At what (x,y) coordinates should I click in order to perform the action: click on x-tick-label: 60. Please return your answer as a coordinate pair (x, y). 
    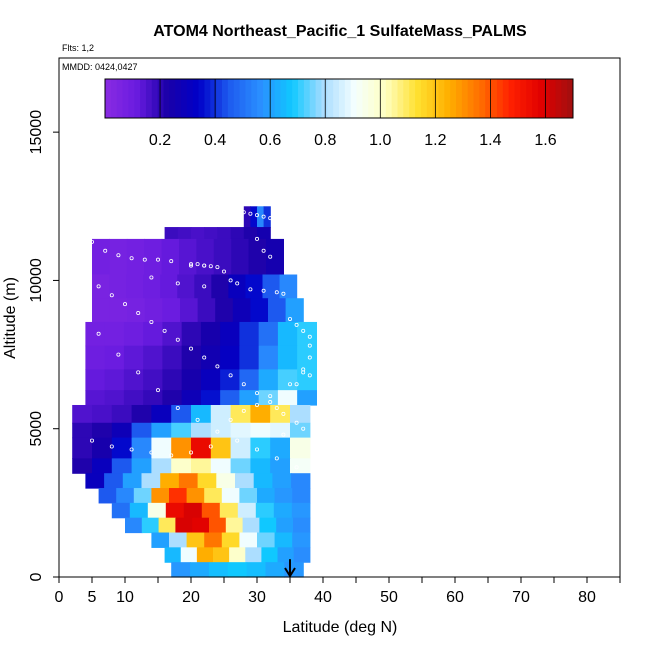
    Looking at the image, I should click on (455, 597).